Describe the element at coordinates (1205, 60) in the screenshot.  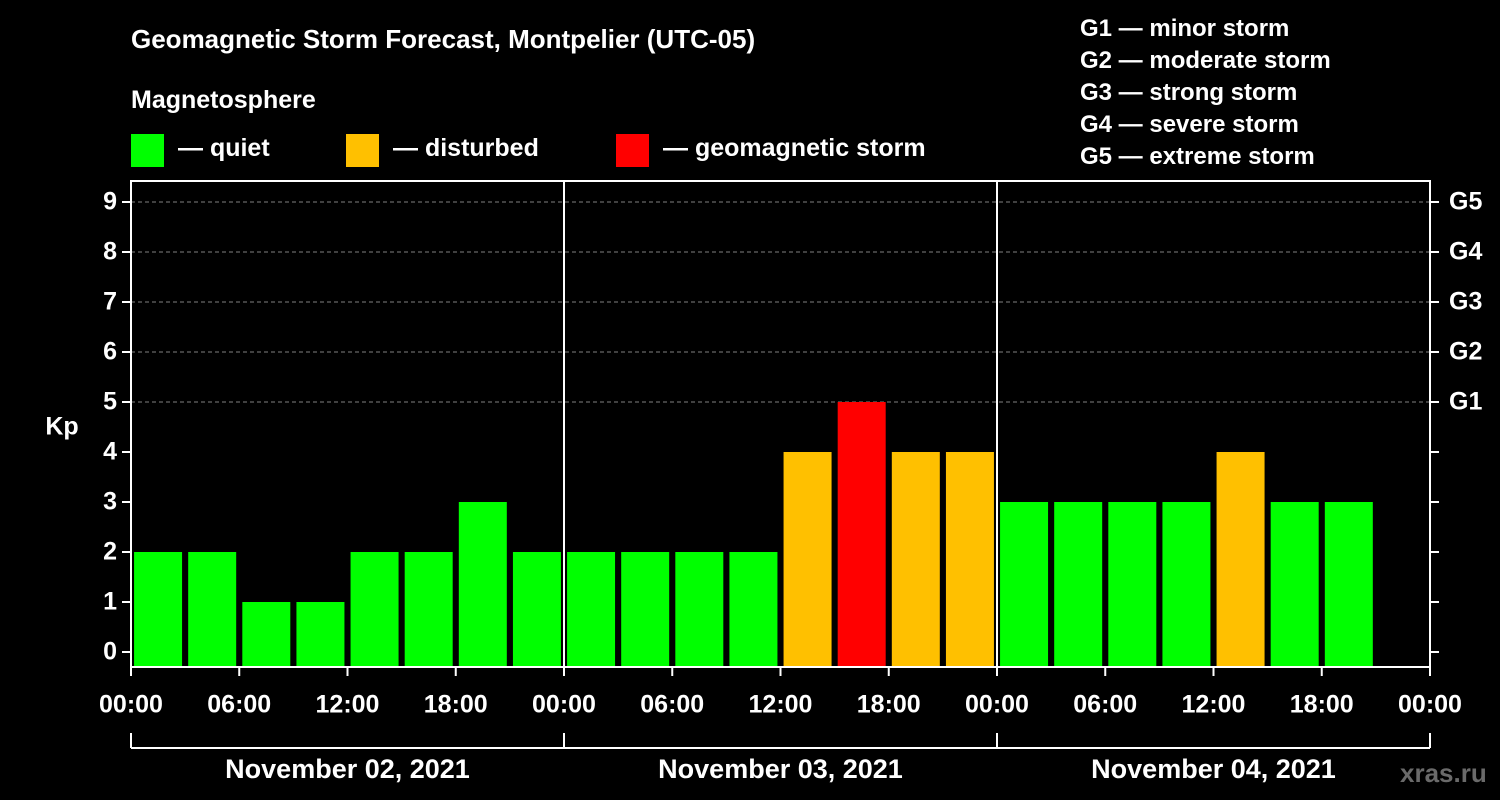
I see `g2-legend-item: G2 — moderate storm` at that location.